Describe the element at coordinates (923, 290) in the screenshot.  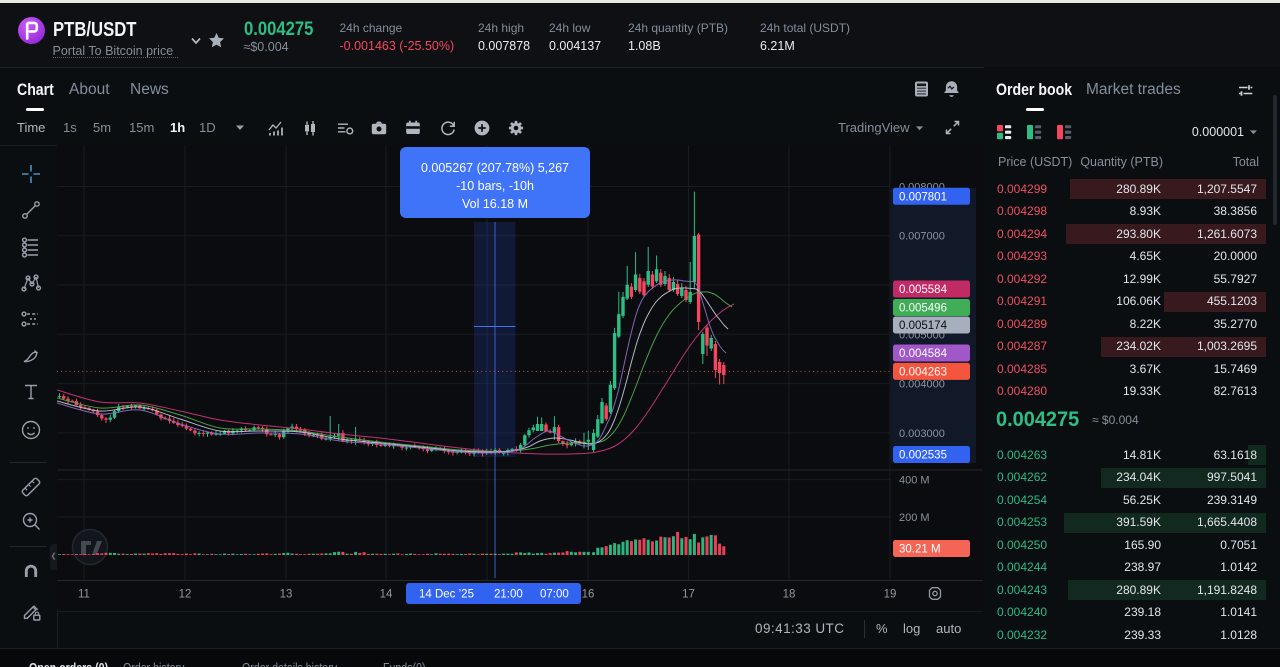
I see `svg-text: 0.005584` at that location.